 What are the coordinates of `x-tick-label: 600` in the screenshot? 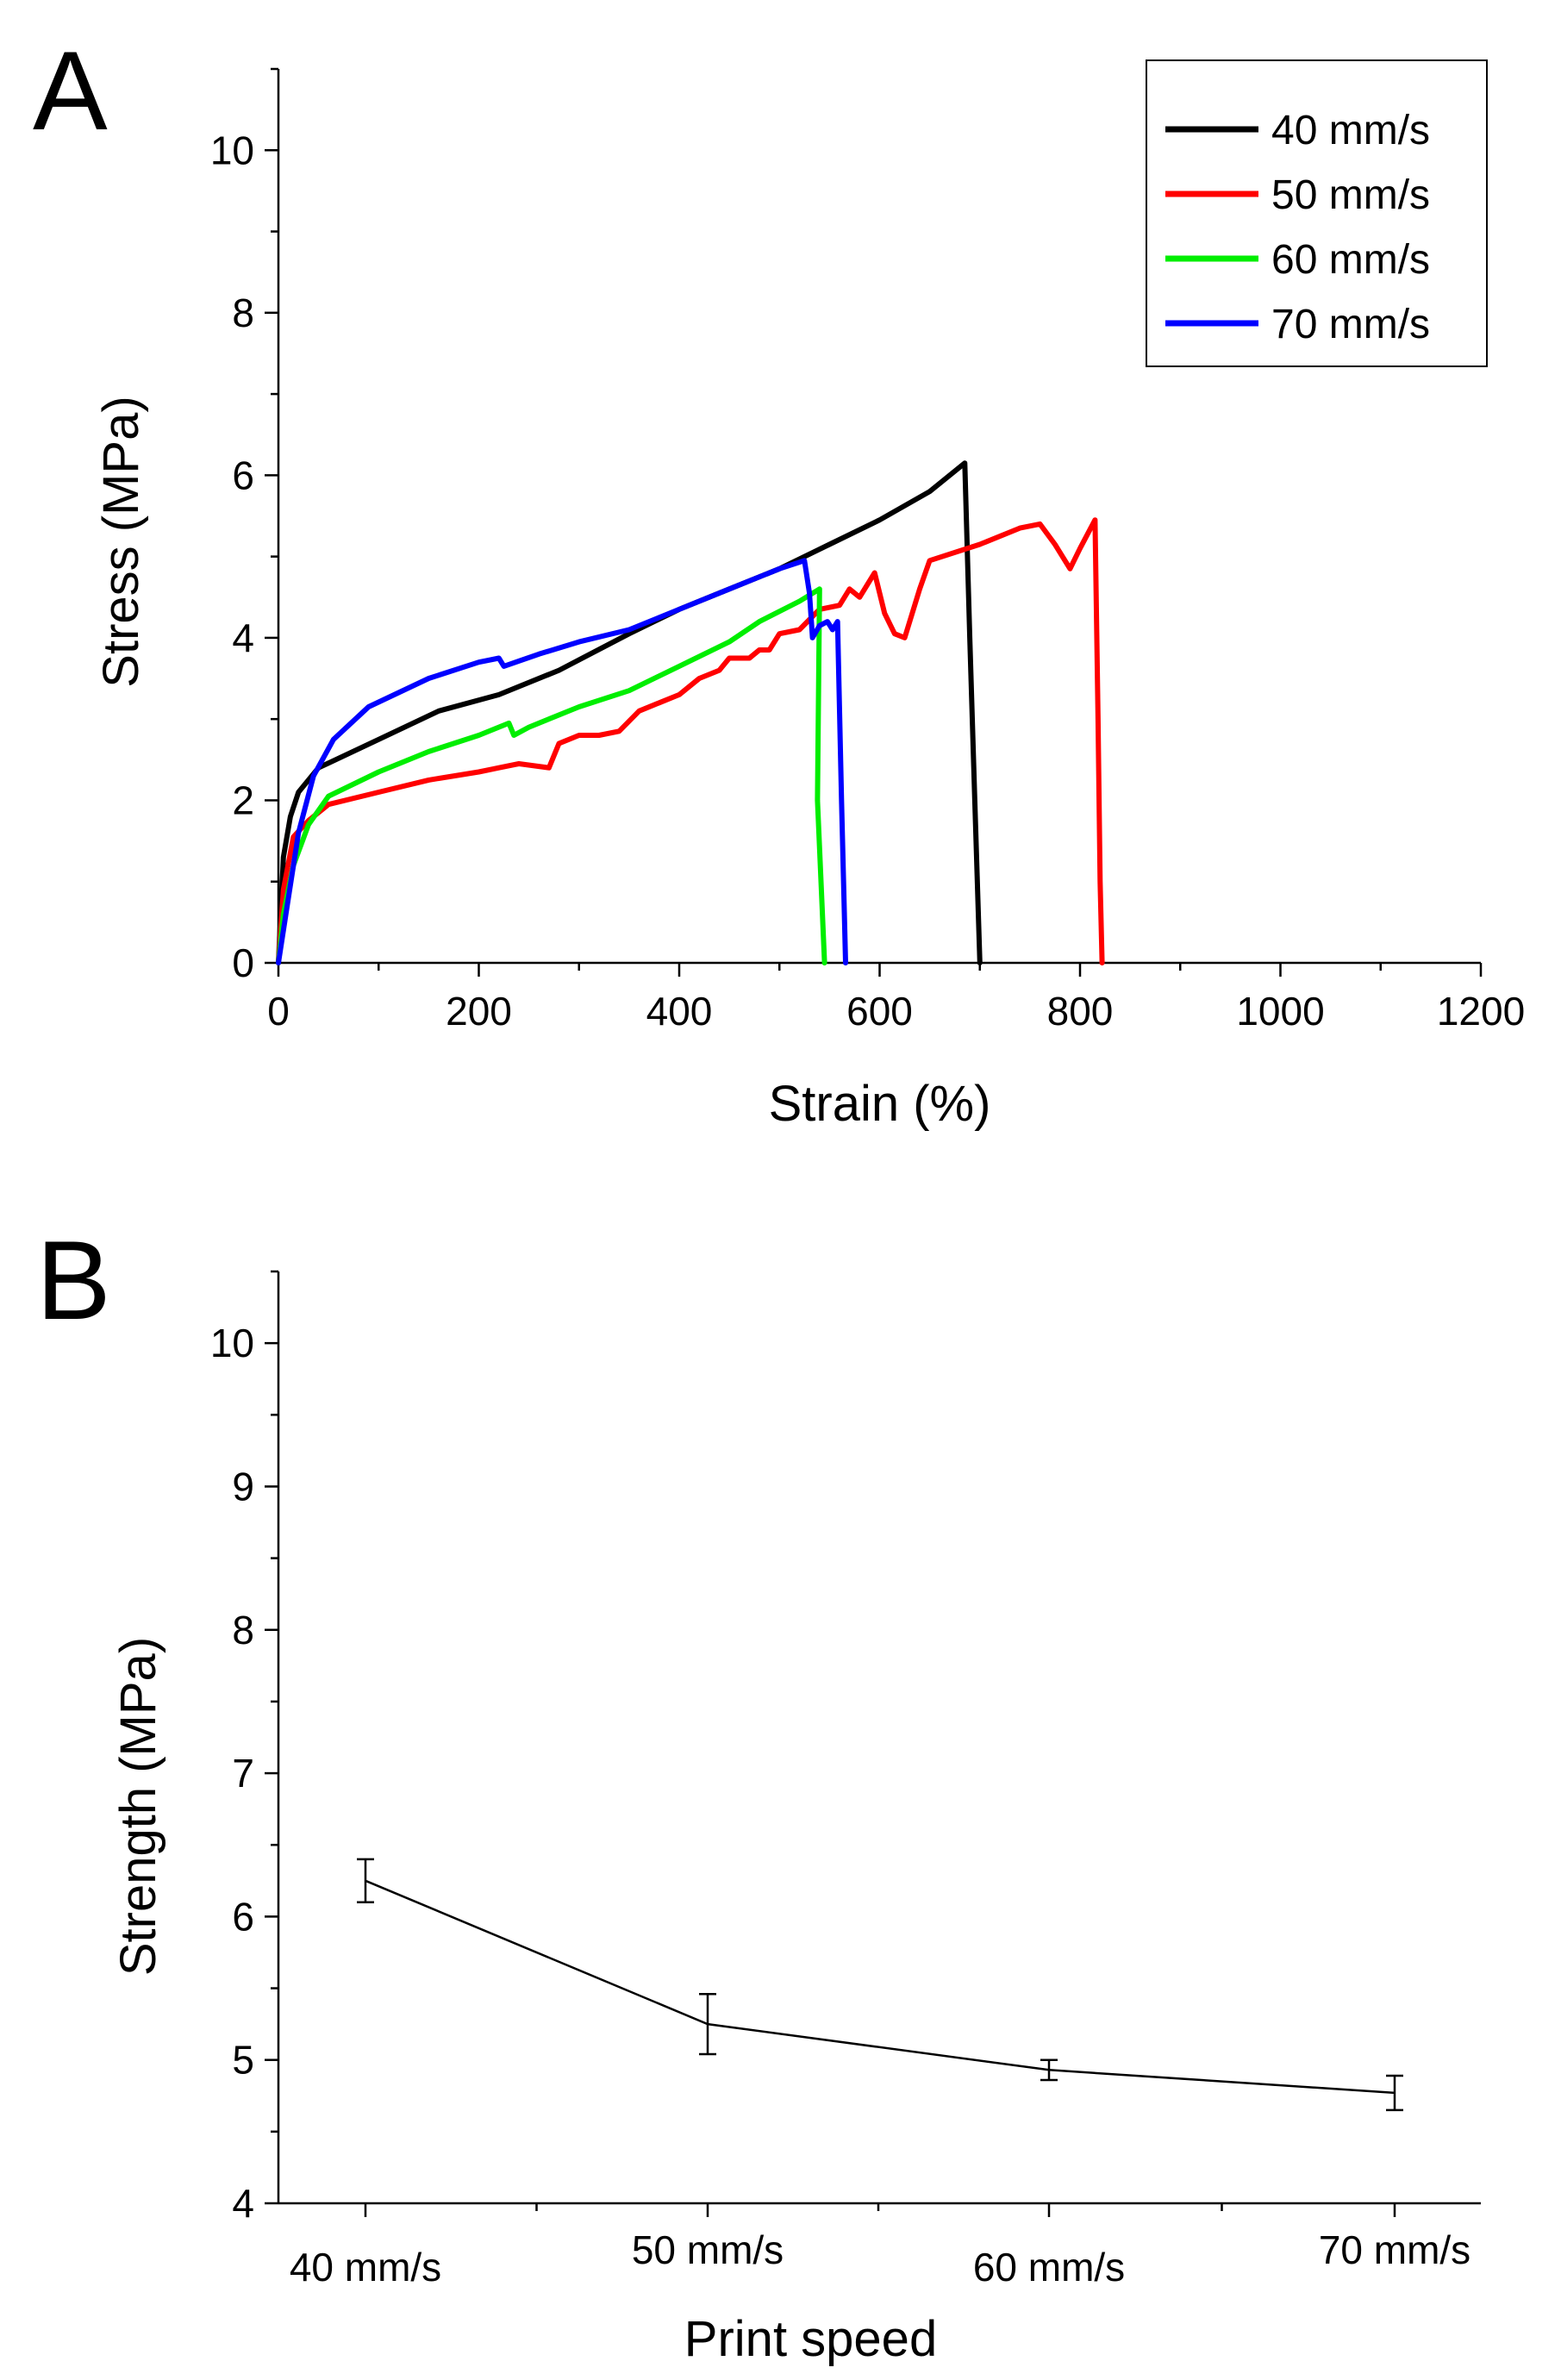 It's located at (879, 1012).